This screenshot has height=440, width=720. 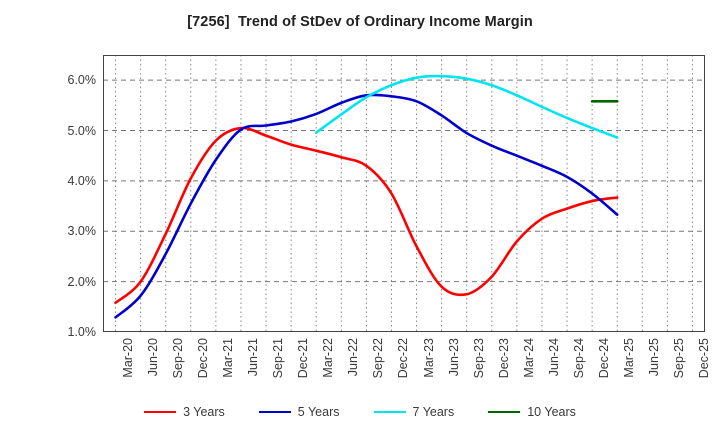 What do you see at coordinates (604, 358) in the screenshot?
I see `x-axis-tick-label: Dec-24` at bounding box center [604, 358].